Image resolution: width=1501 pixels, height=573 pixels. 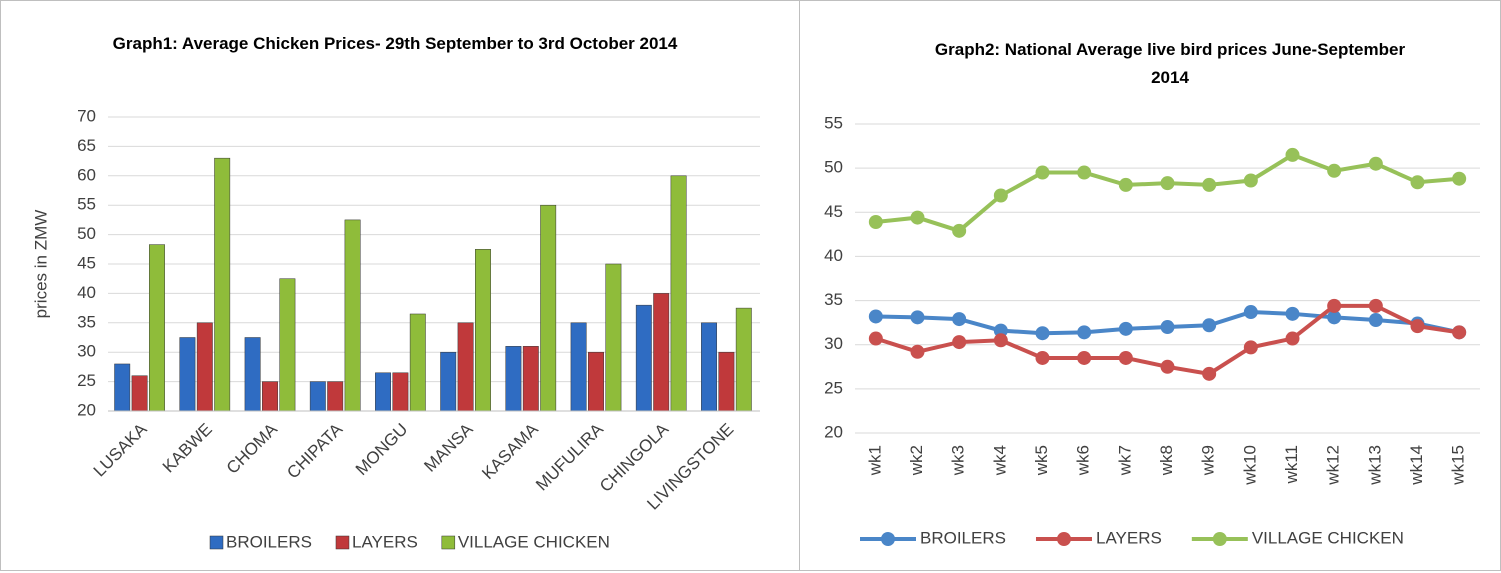 I want to click on x-tick-label: wk4, so click(x=999, y=460).